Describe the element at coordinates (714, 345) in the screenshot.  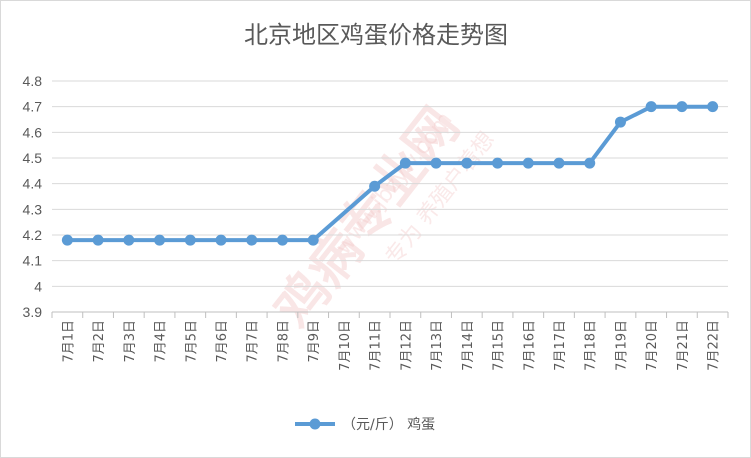
I see `x-tick-label: 7月22日` at that location.